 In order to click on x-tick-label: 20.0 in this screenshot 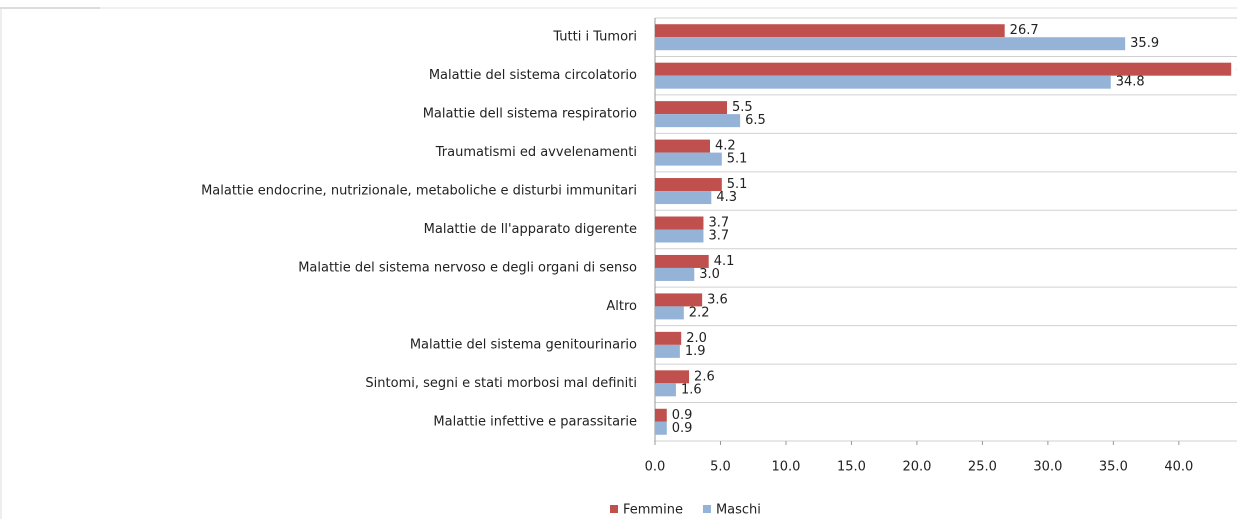, I will do `click(916, 467)`.